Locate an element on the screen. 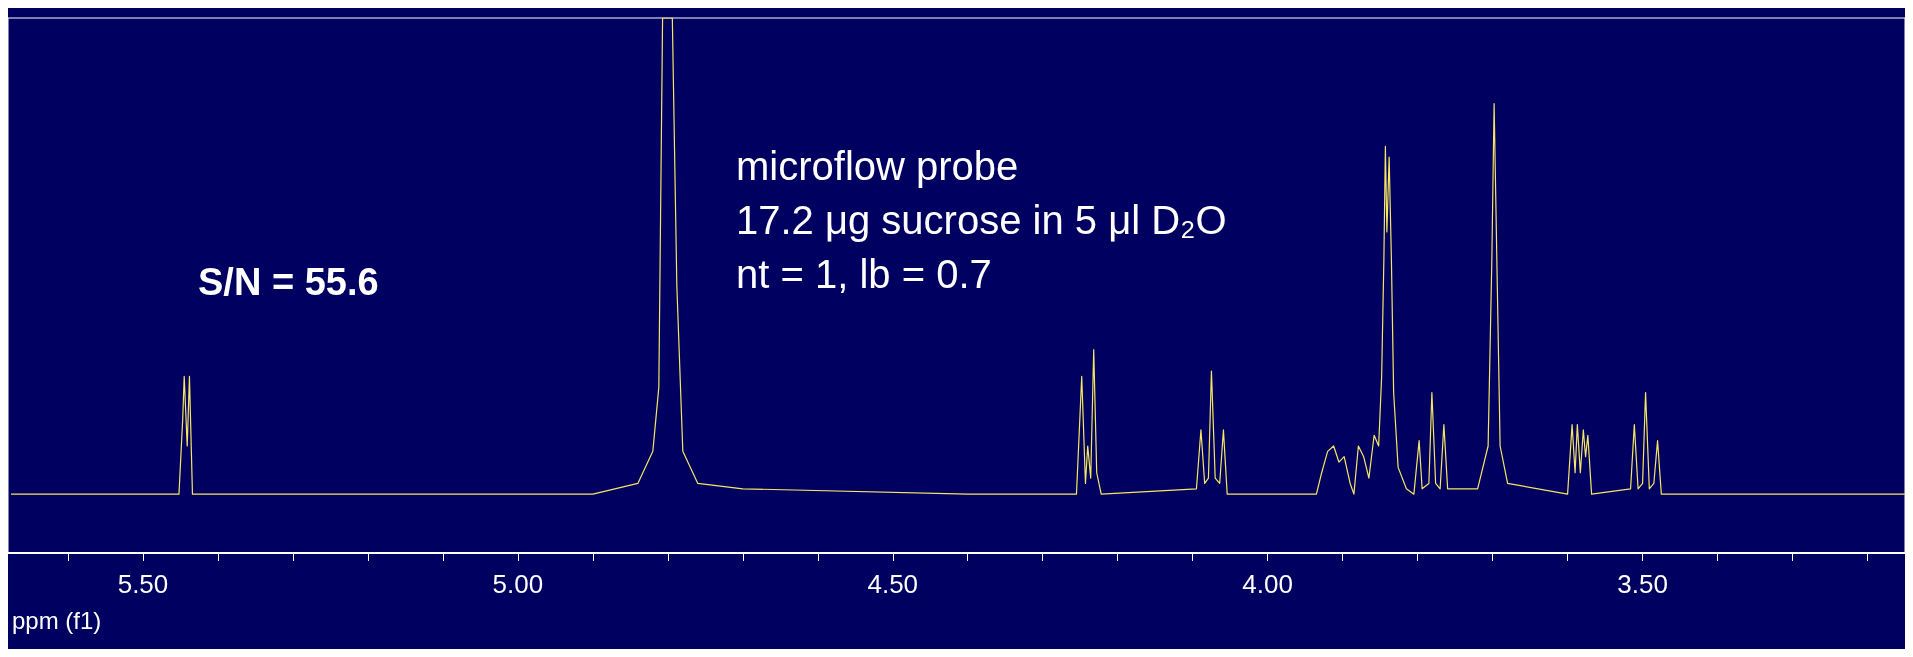 The width and height of the screenshot is (1913, 657). x-tick-label: 5.50 is located at coordinates (143, 584).